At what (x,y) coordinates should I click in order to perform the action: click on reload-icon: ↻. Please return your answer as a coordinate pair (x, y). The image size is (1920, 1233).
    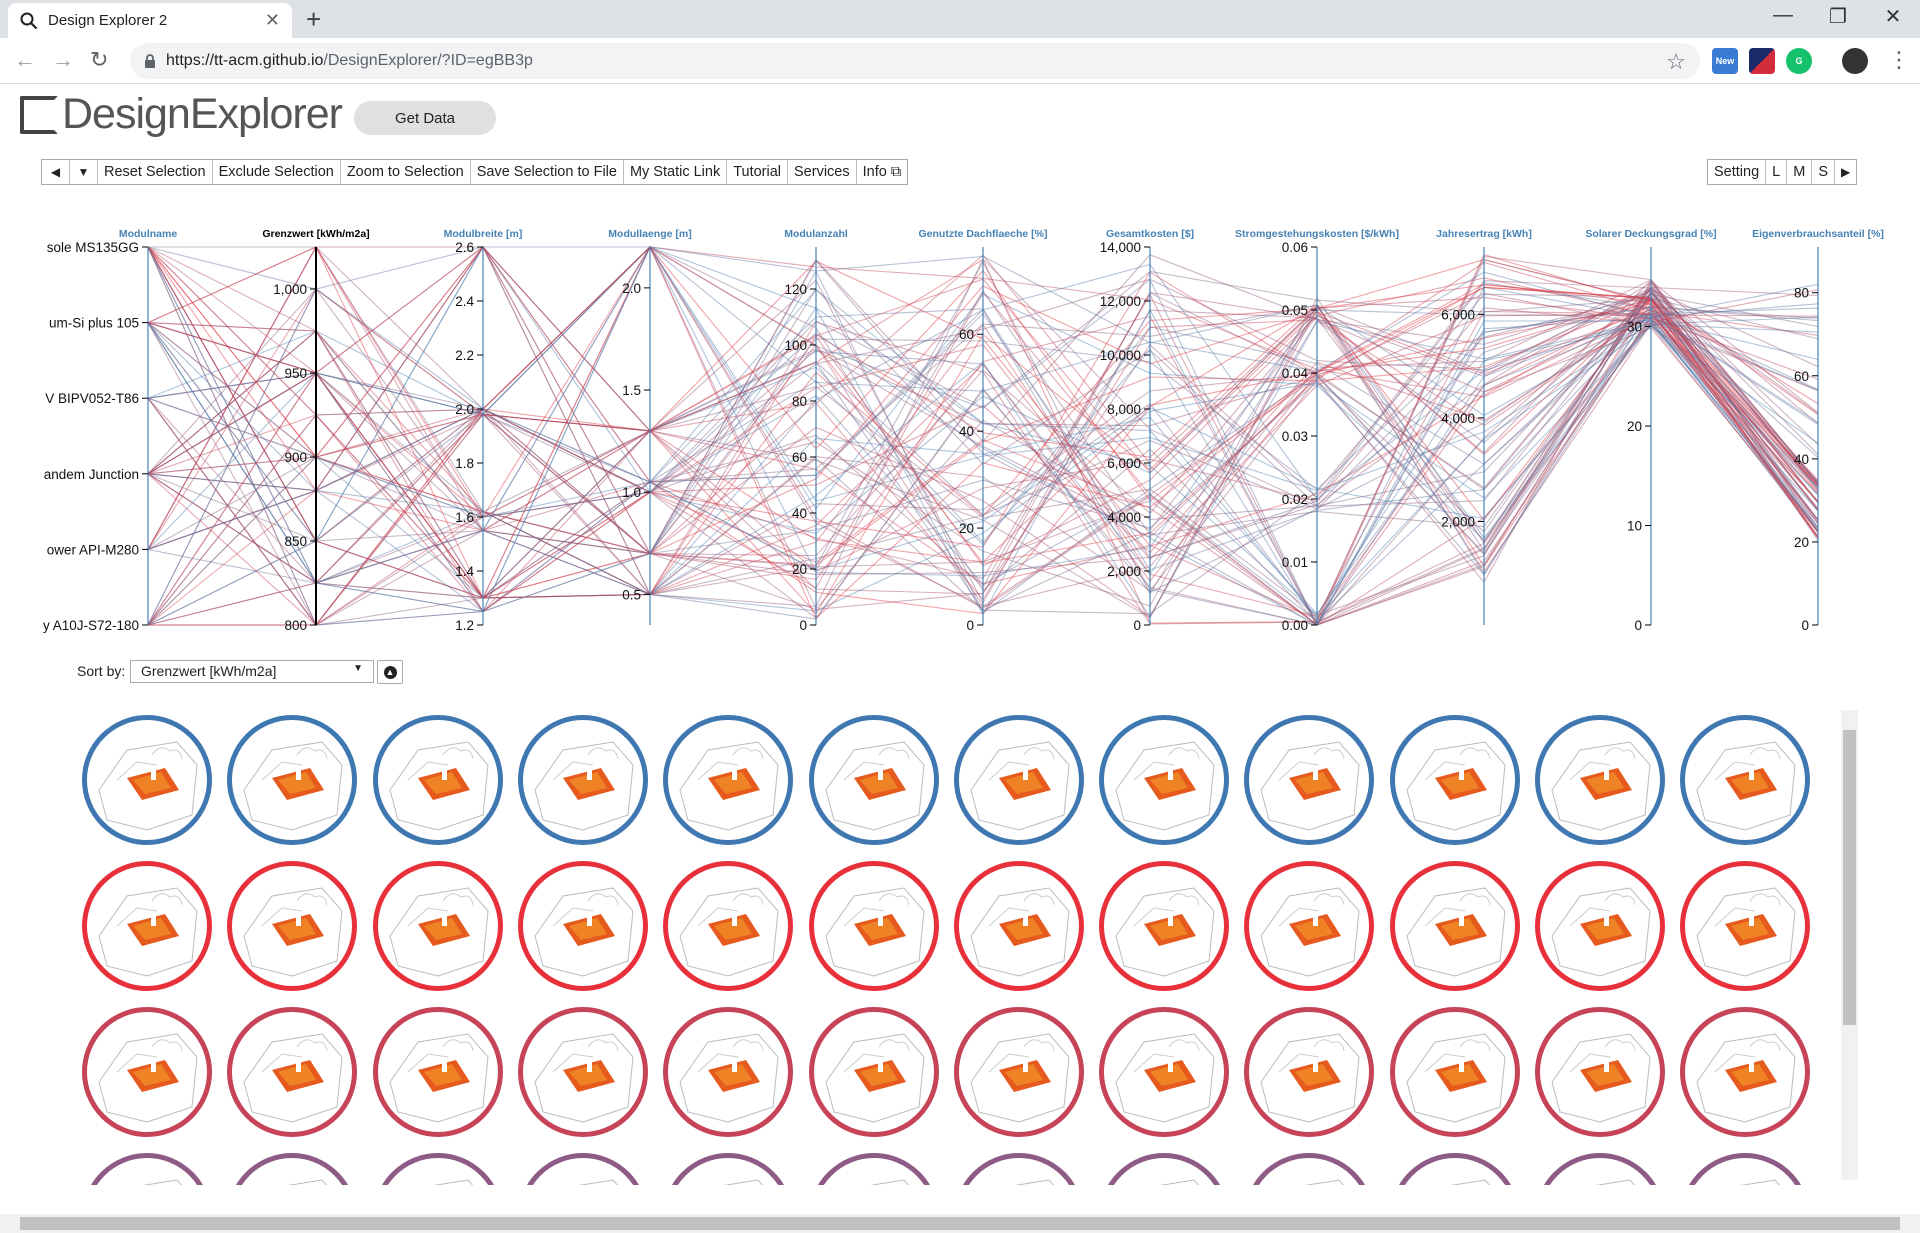
    Looking at the image, I should click on (99, 59).